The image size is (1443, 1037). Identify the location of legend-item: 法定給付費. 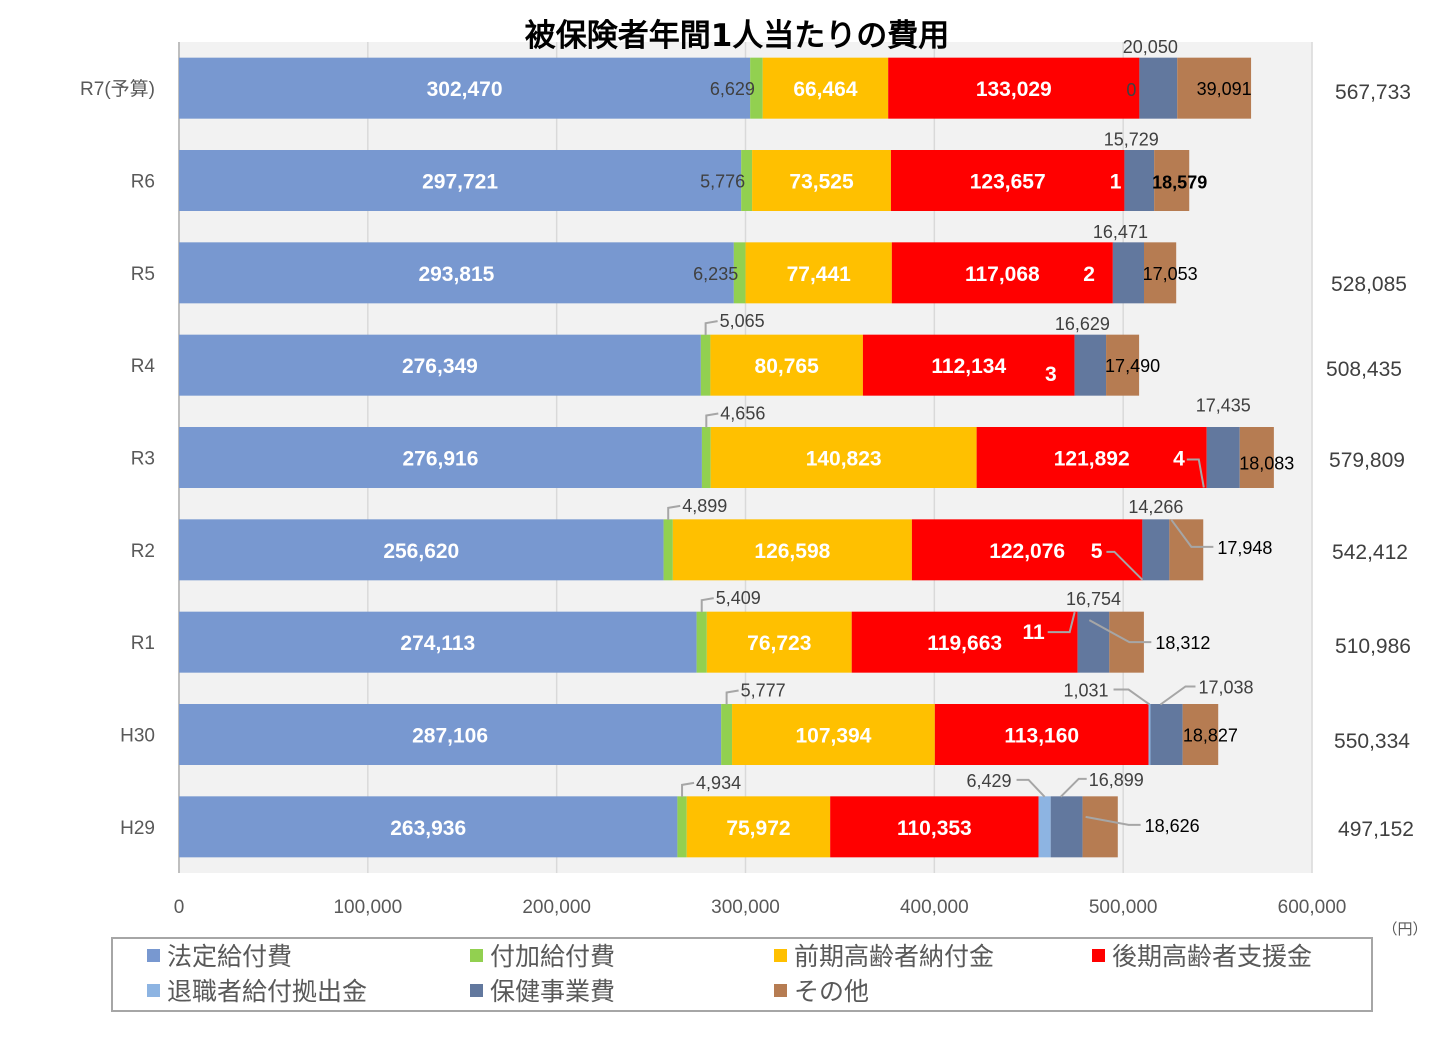
(219, 956).